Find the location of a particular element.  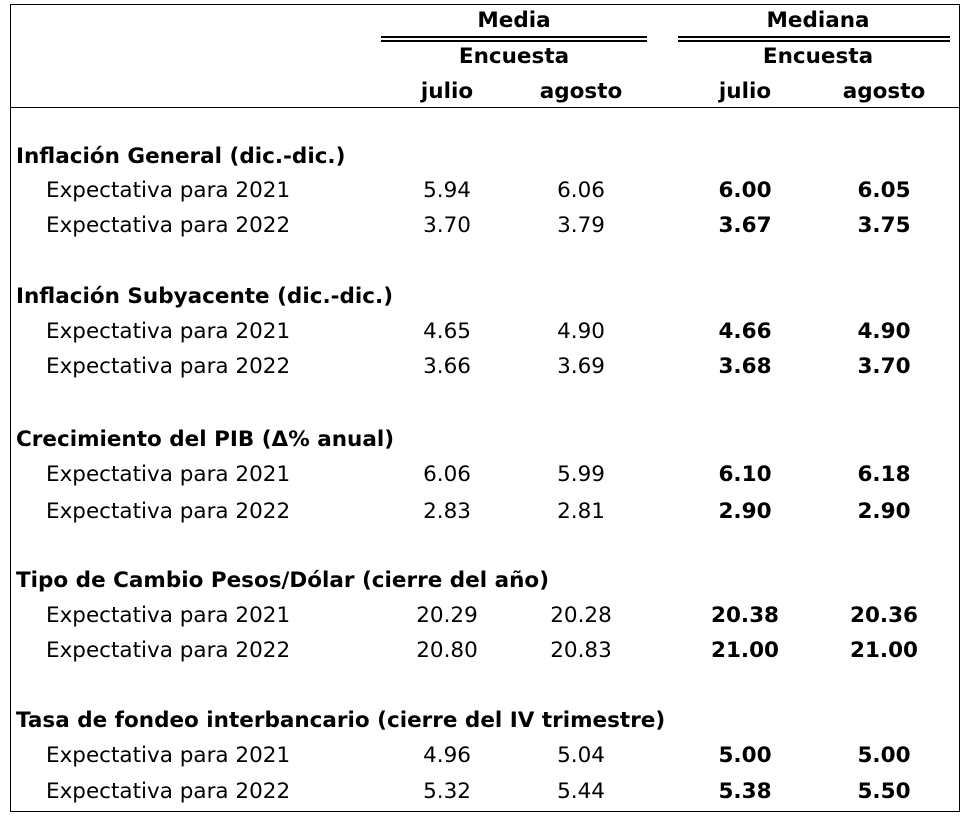

cell-media-agosto: 3.69 is located at coordinates (581, 366).